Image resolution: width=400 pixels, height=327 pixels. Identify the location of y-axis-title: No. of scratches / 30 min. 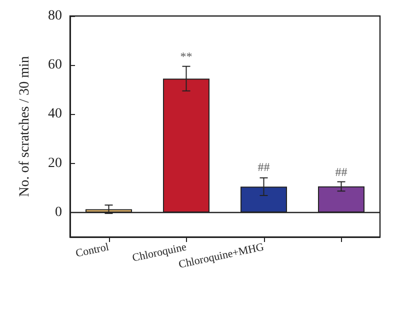
(25, 126).